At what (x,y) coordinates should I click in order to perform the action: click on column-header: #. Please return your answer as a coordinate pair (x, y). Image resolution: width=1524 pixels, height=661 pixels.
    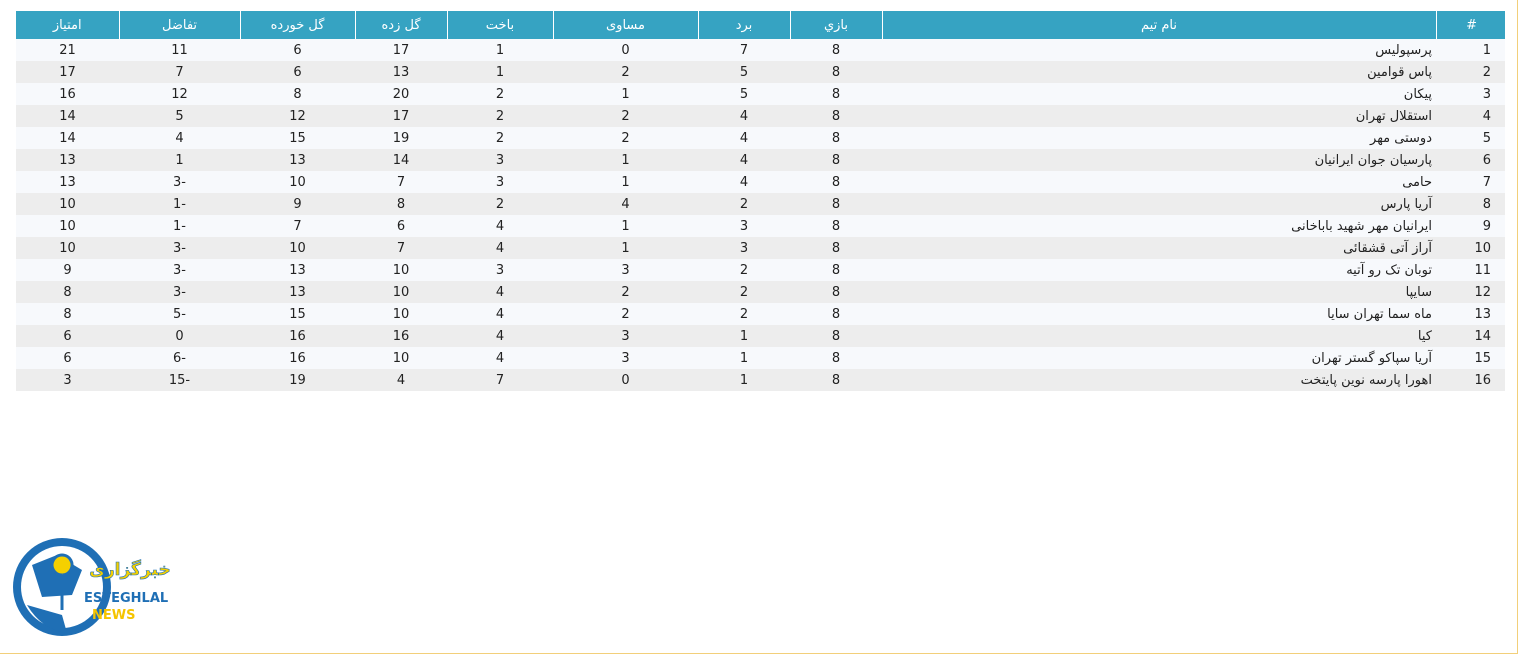
    Looking at the image, I should click on (1470, 25).